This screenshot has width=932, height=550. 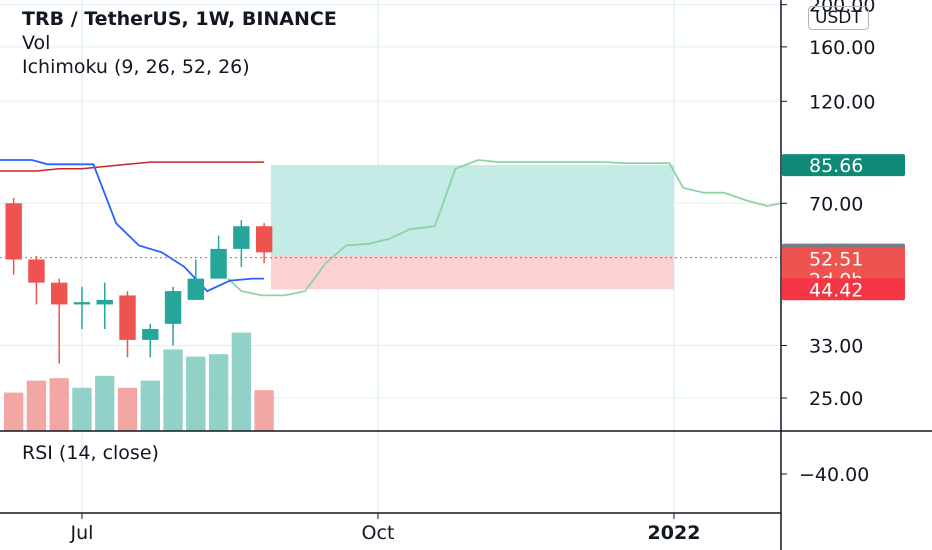 I want to click on time-tick-label: Jul, so click(x=82, y=533).